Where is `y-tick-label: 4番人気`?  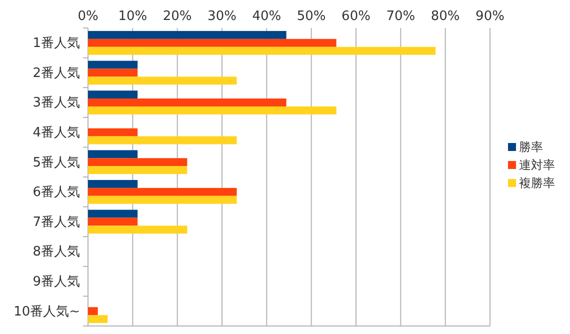 y-tick-label: 4番人気 is located at coordinates (56, 132).